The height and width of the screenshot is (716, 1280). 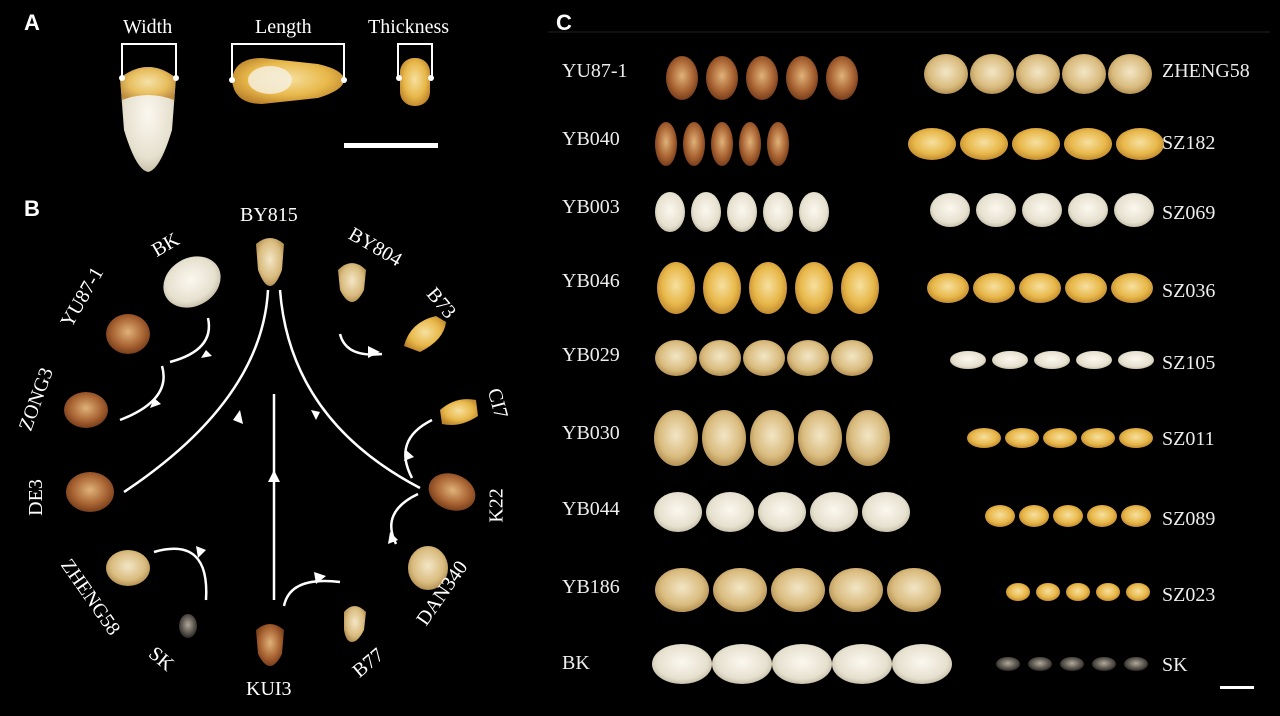 I want to click on label-k22: K22, so click(x=496, y=505).